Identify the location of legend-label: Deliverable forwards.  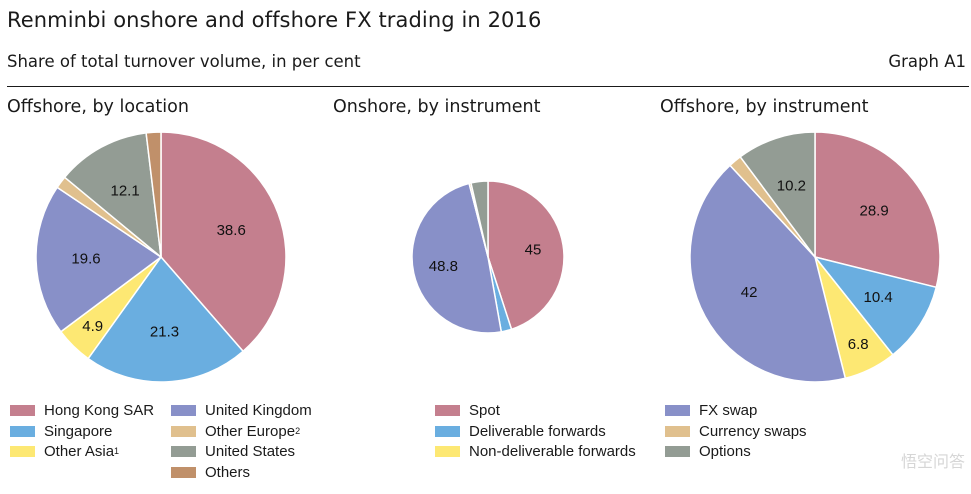
(537, 431).